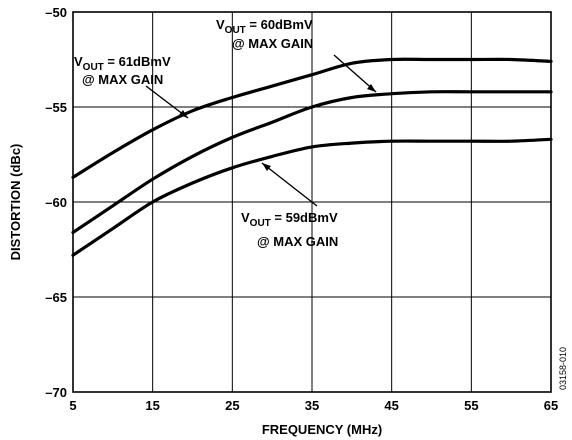  Describe the element at coordinates (232, 405) in the screenshot. I see `x-tick-label: 25` at that location.